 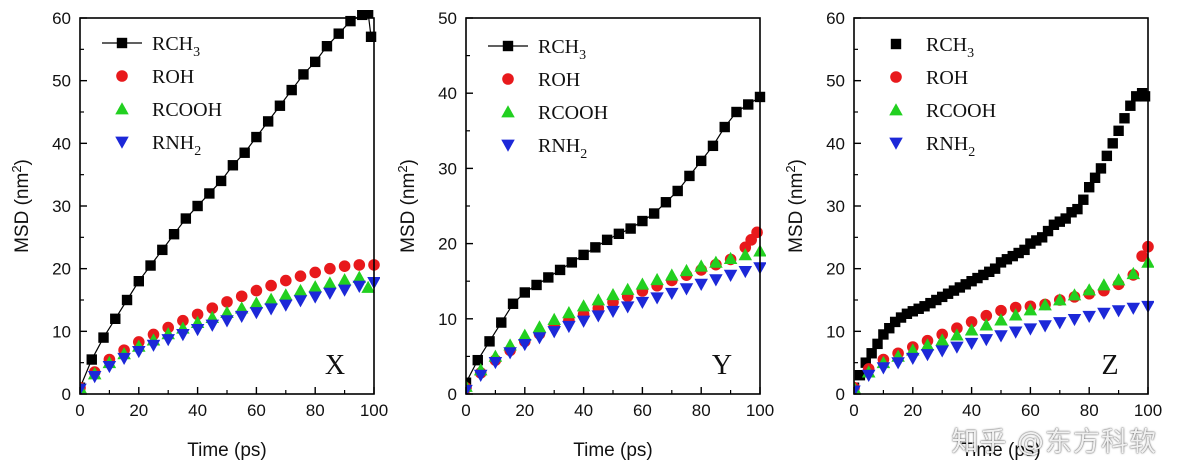 I want to click on y-axis-title: MSD (nm2), so click(x=407, y=206).